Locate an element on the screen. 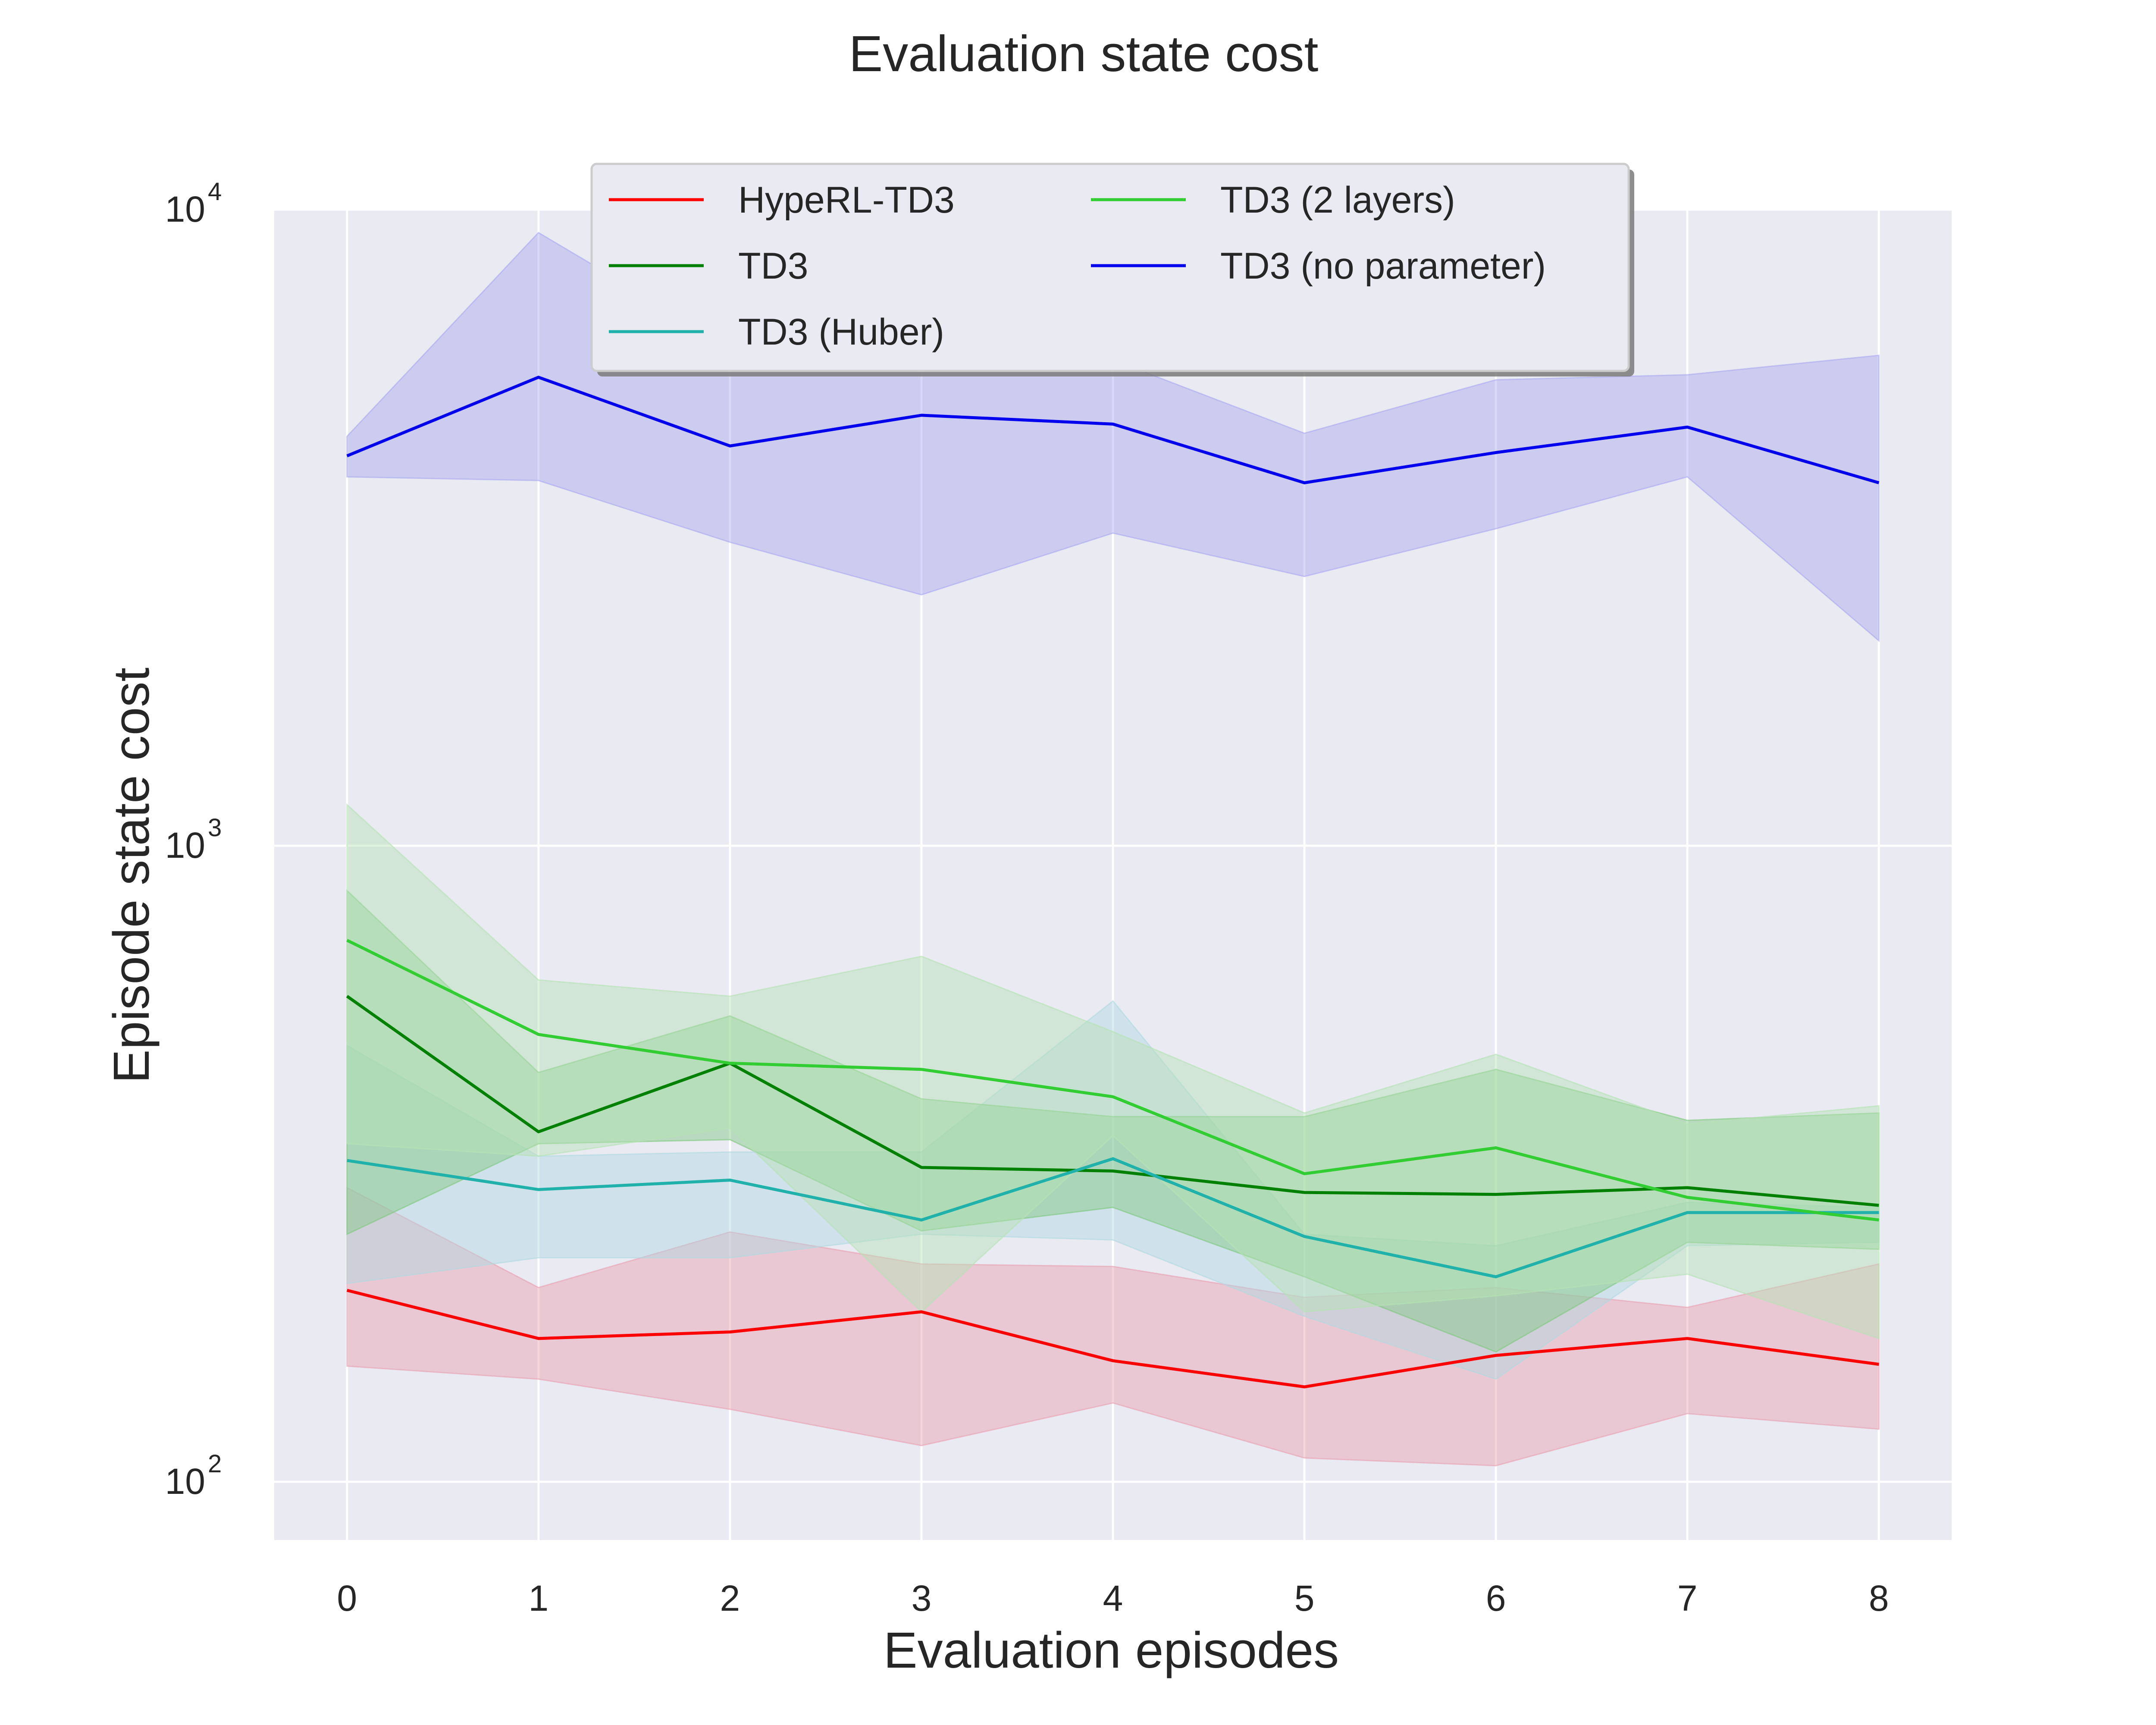 Image resolution: width=2156 pixels, height=1725 pixels. legend-label: TD3 (2 layers) is located at coordinates (1337, 200).